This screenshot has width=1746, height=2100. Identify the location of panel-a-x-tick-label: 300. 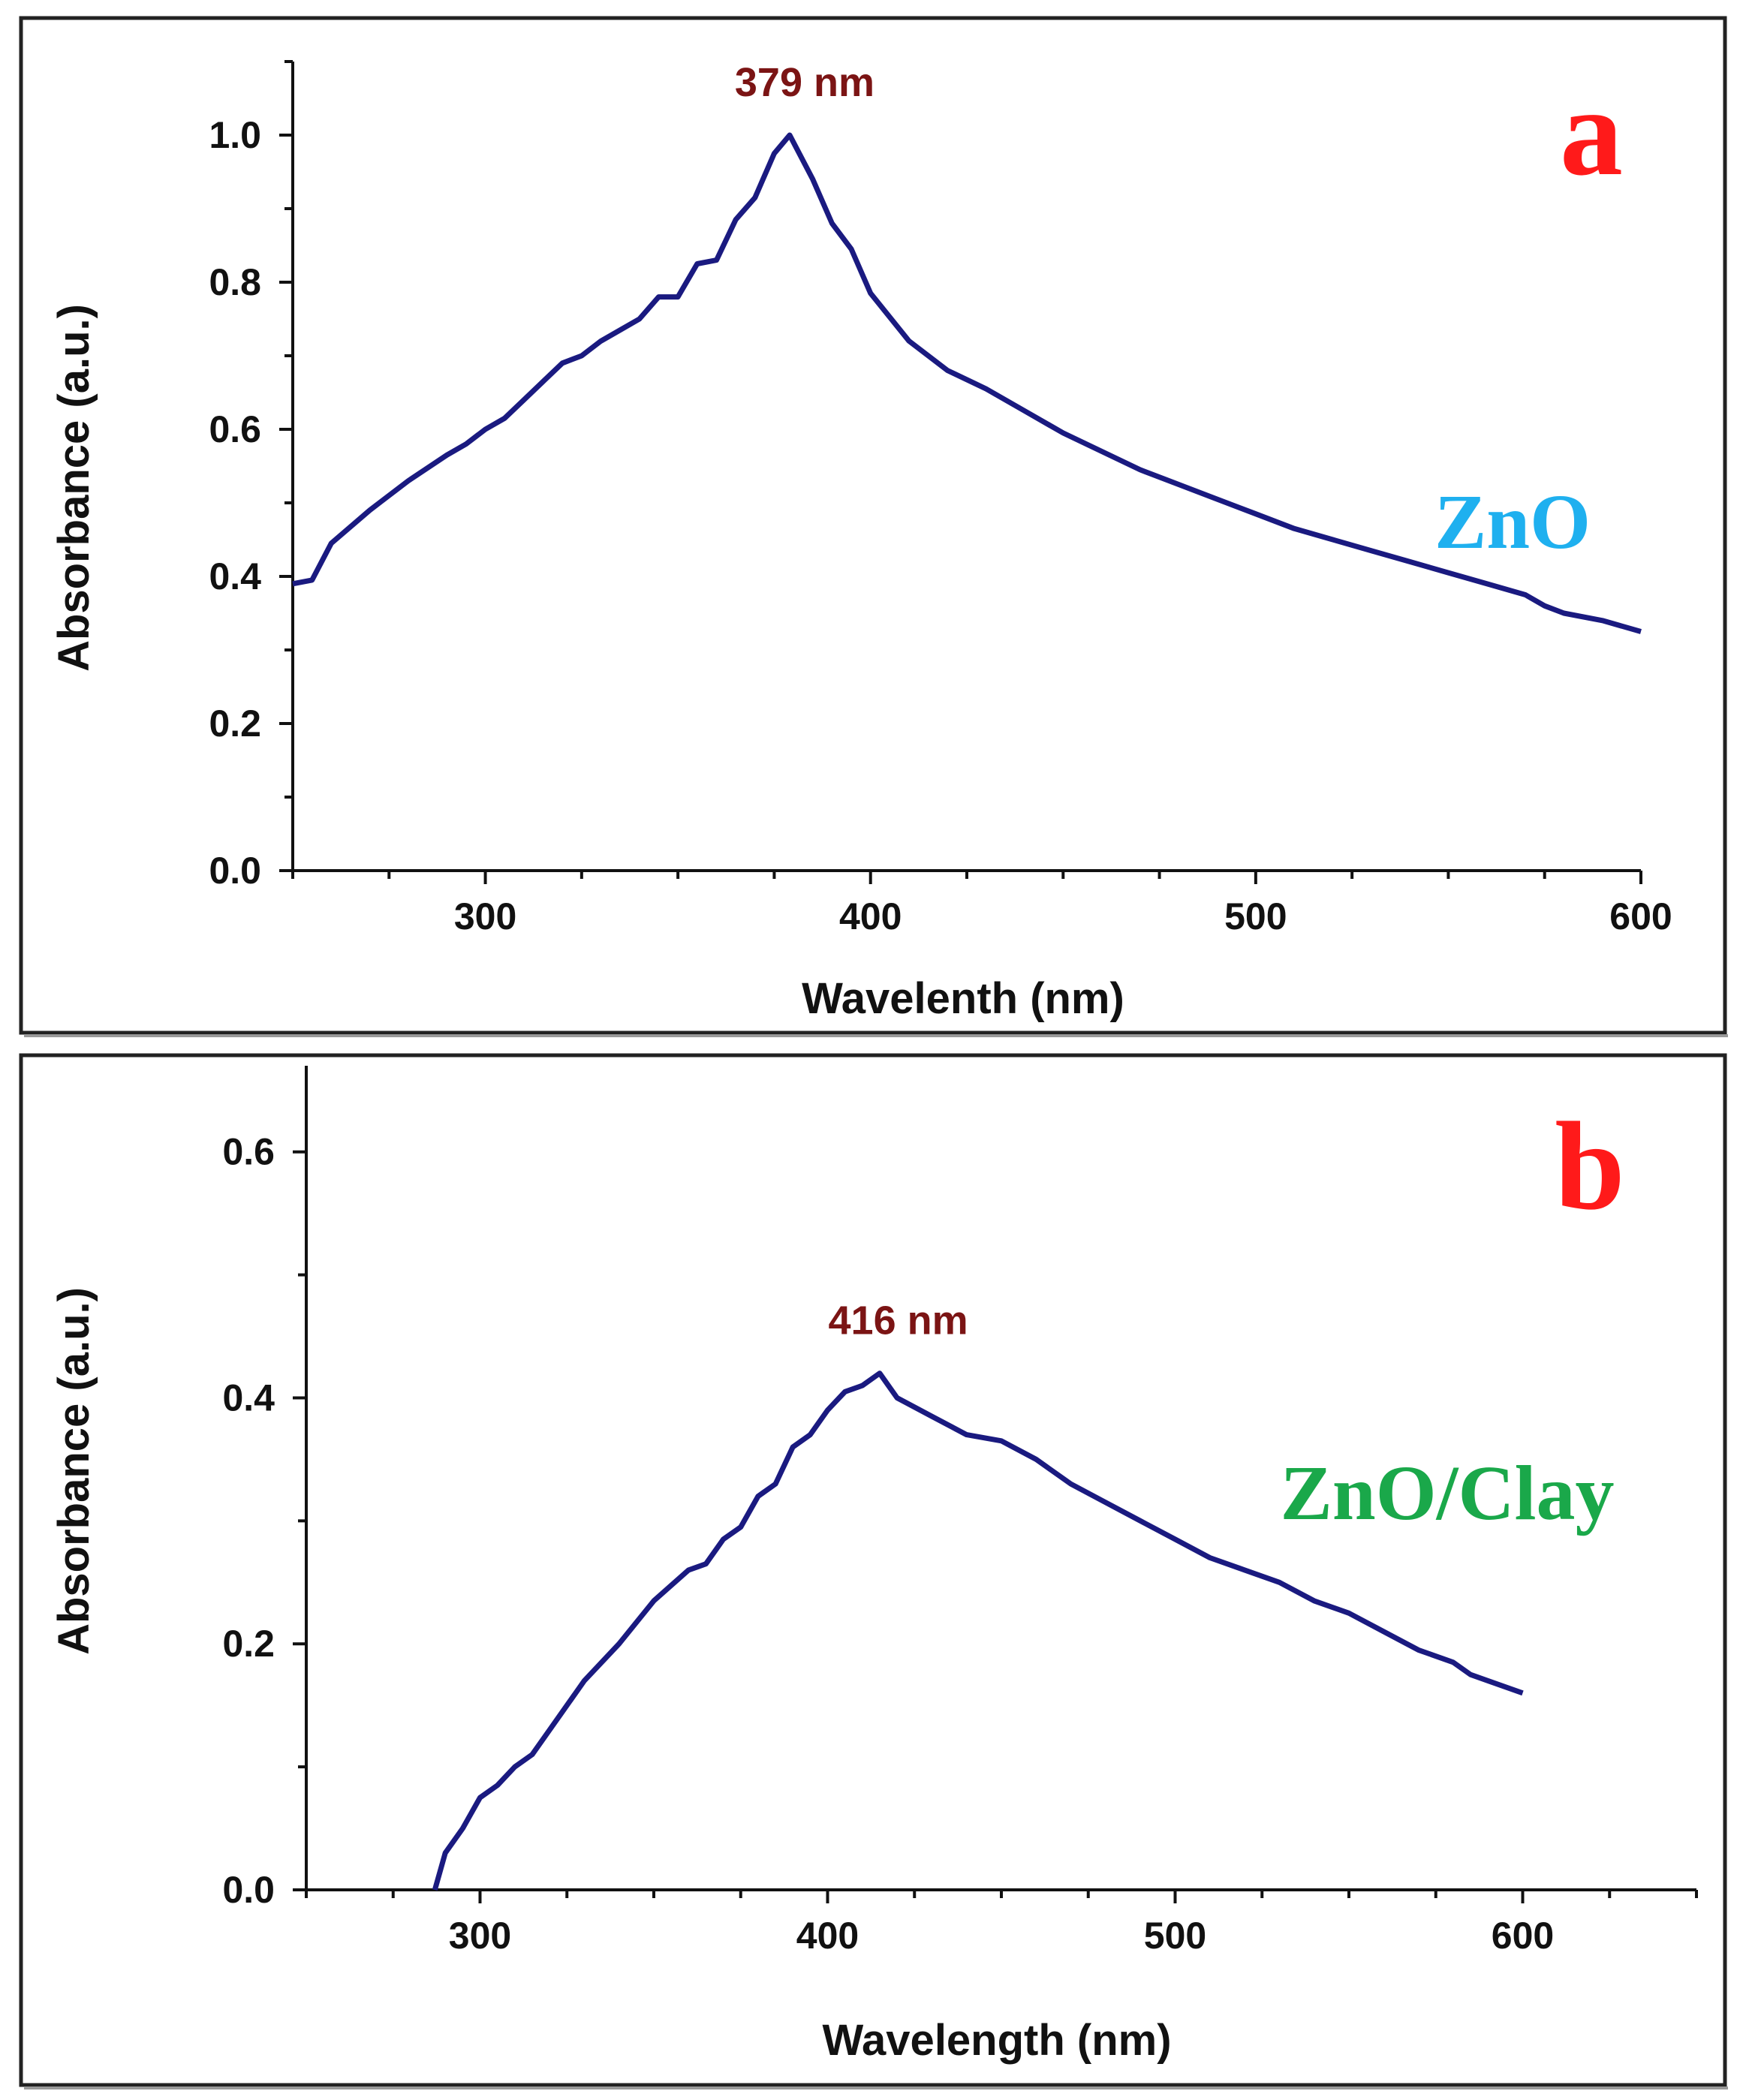
(485, 916).